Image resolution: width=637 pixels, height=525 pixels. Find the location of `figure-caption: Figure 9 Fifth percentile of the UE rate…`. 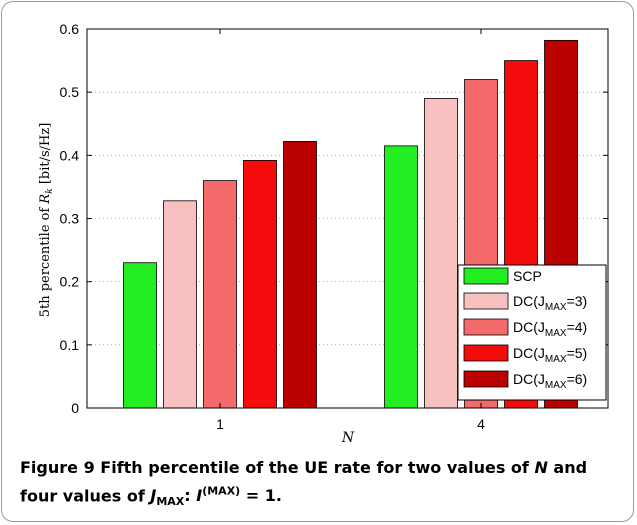

figure-caption: Figure 9 Fifth percentile of the UE rate… is located at coordinates (320, 485).